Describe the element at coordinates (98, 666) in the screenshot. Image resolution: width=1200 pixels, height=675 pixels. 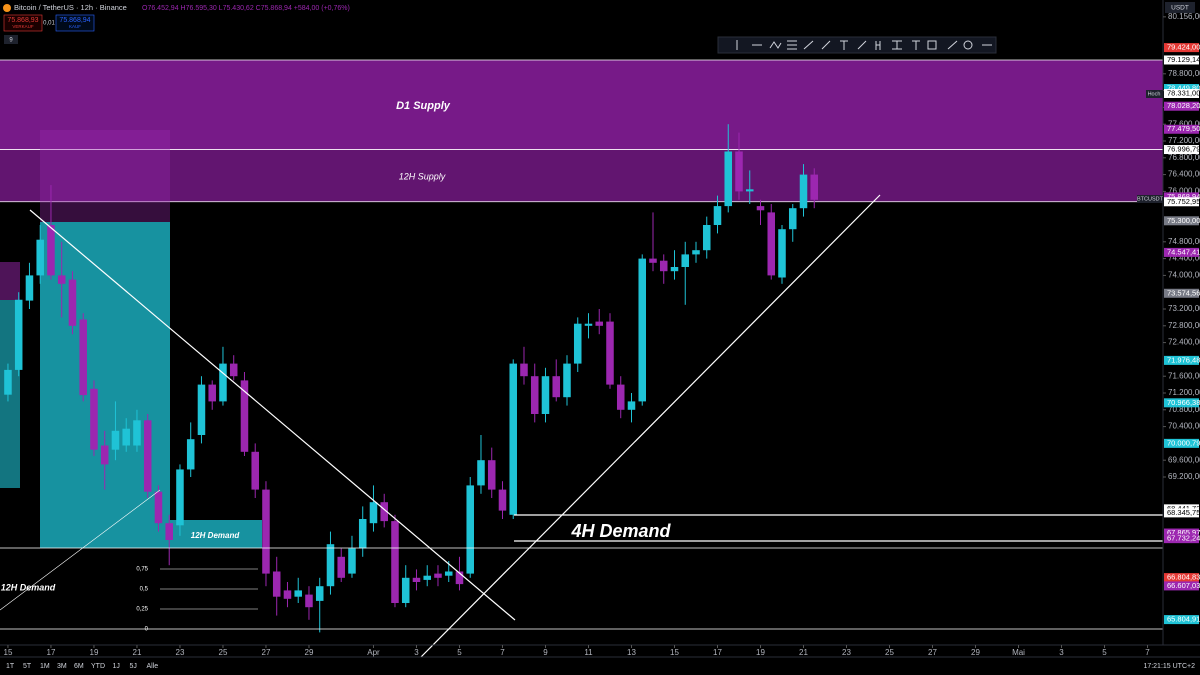
I see `timeframe-button: YTD` at that location.